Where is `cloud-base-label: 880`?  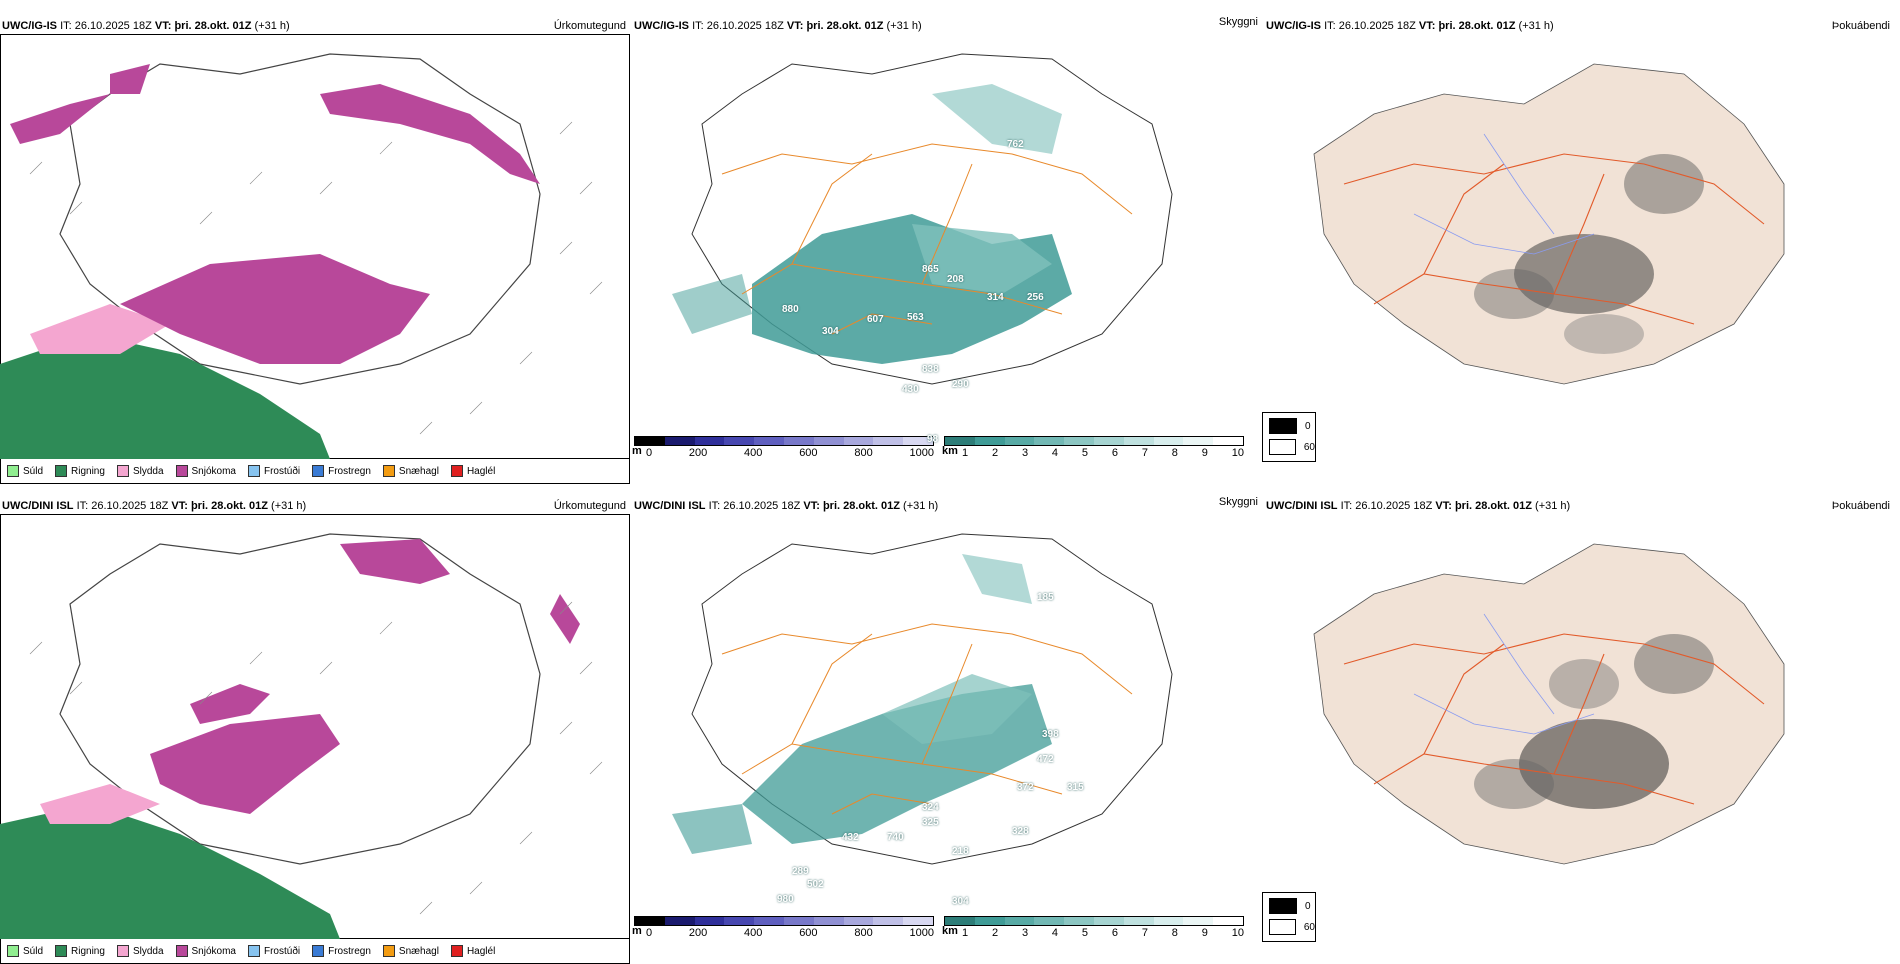
cloud-base-label: 880 is located at coordinates (790, 309).